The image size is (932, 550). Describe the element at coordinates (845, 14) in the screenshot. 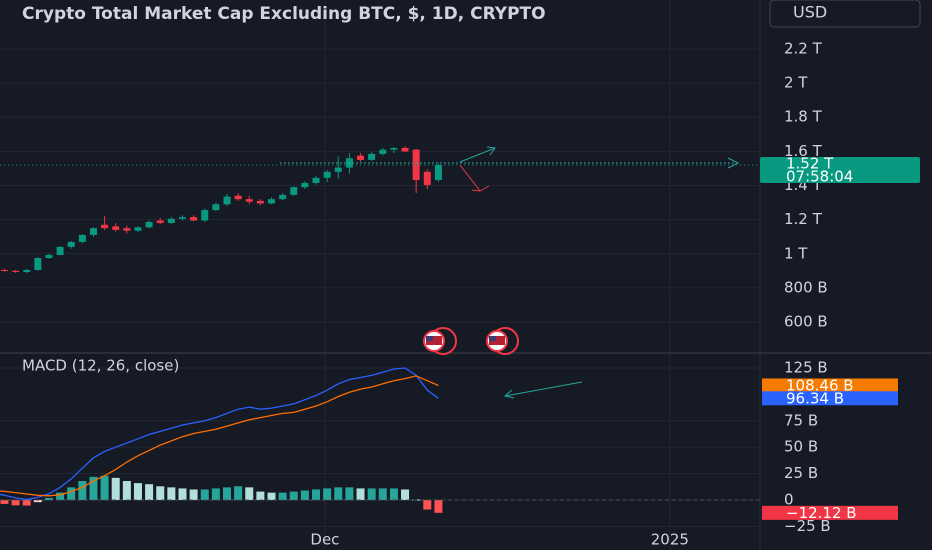

I see `currency-button` at that location.